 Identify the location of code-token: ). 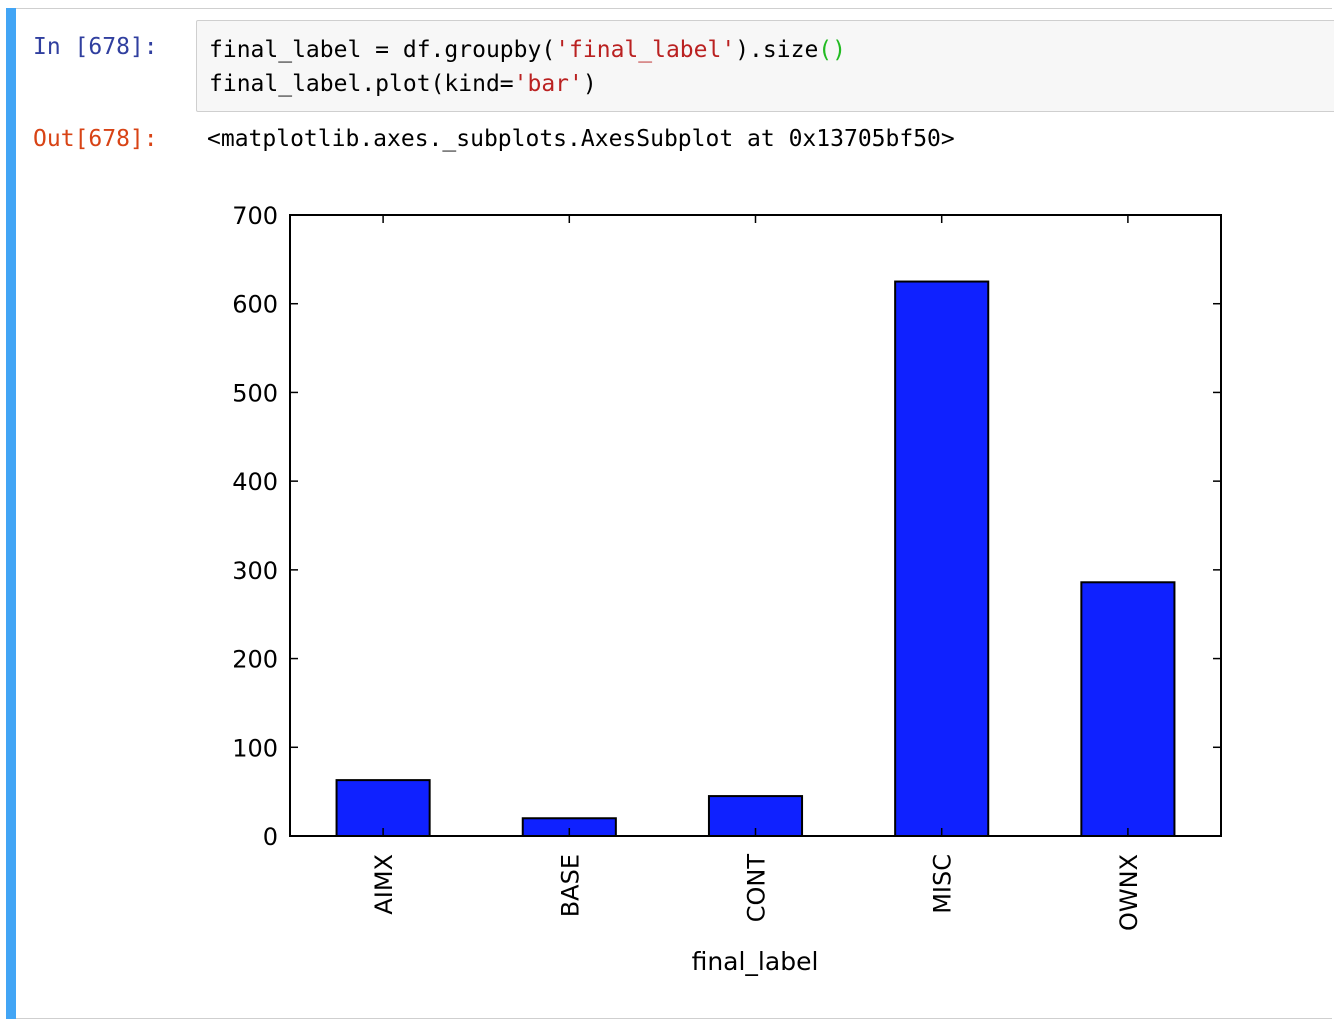
(589, 84).